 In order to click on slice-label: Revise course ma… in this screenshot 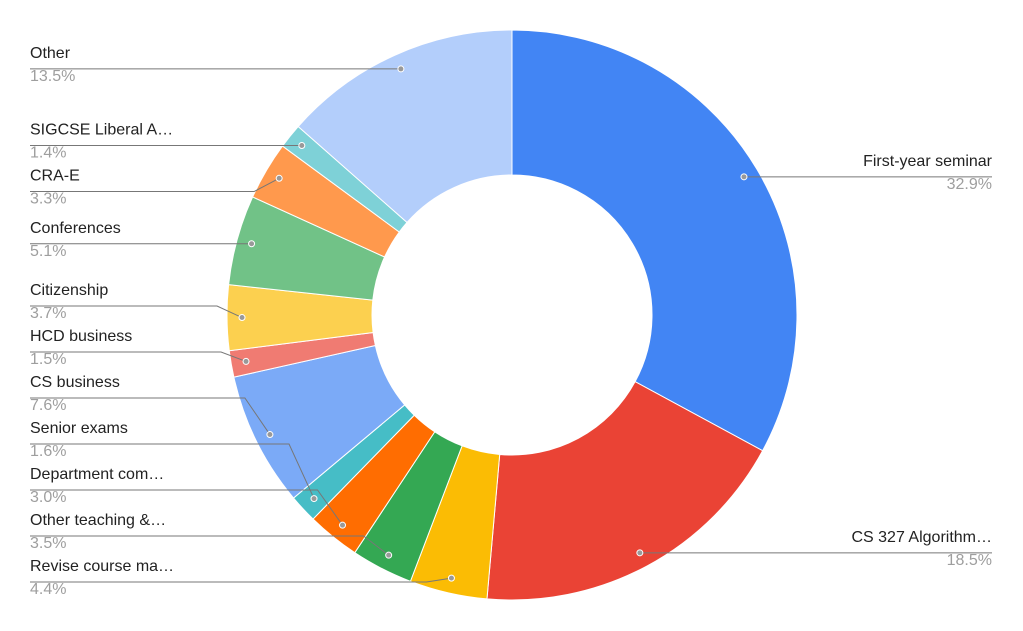, I will do `click(102, 566)`.